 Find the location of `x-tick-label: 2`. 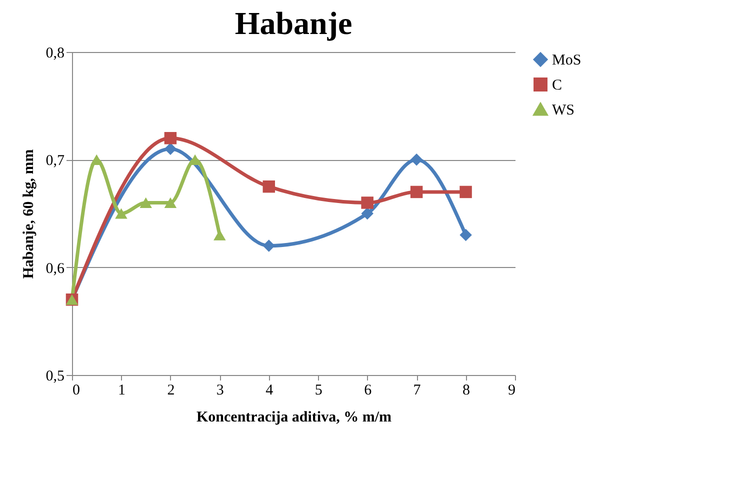

x-tick-label: 2 is located at coordinates (171, 390).